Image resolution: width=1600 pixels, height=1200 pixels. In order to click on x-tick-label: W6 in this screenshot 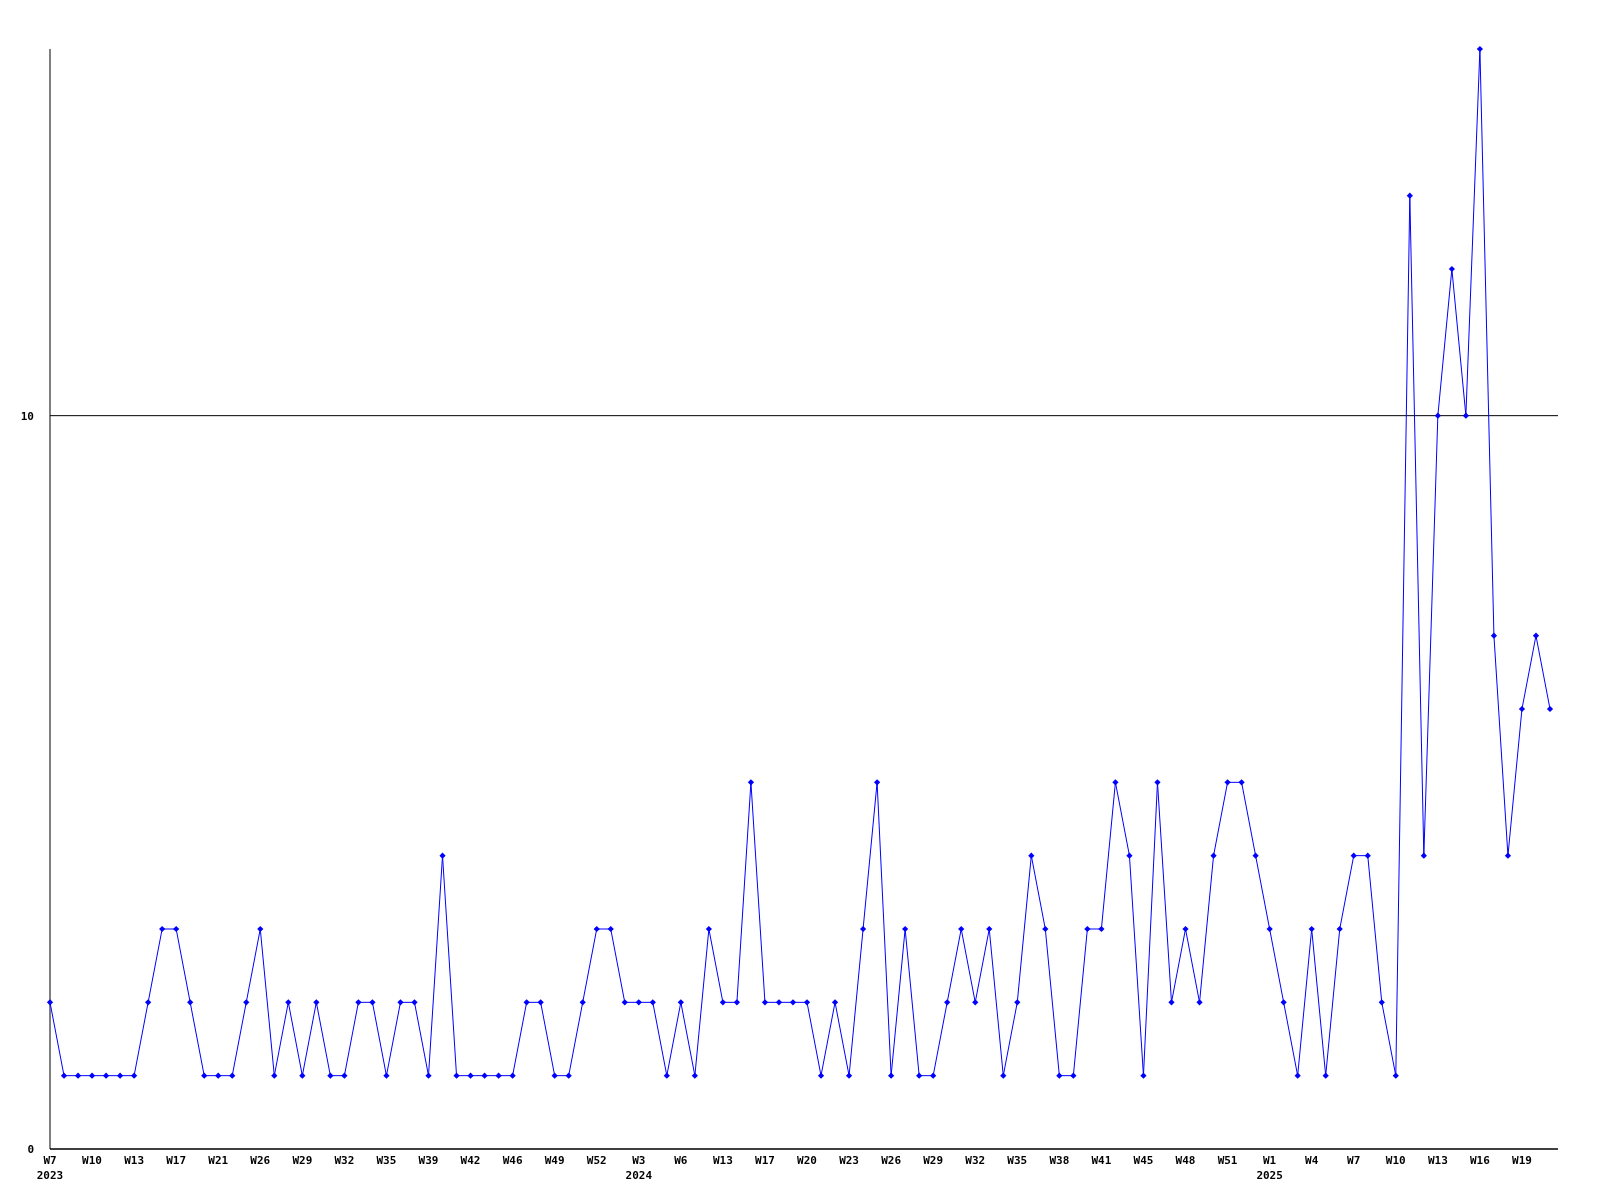, I will do `click(681, 1160)`.